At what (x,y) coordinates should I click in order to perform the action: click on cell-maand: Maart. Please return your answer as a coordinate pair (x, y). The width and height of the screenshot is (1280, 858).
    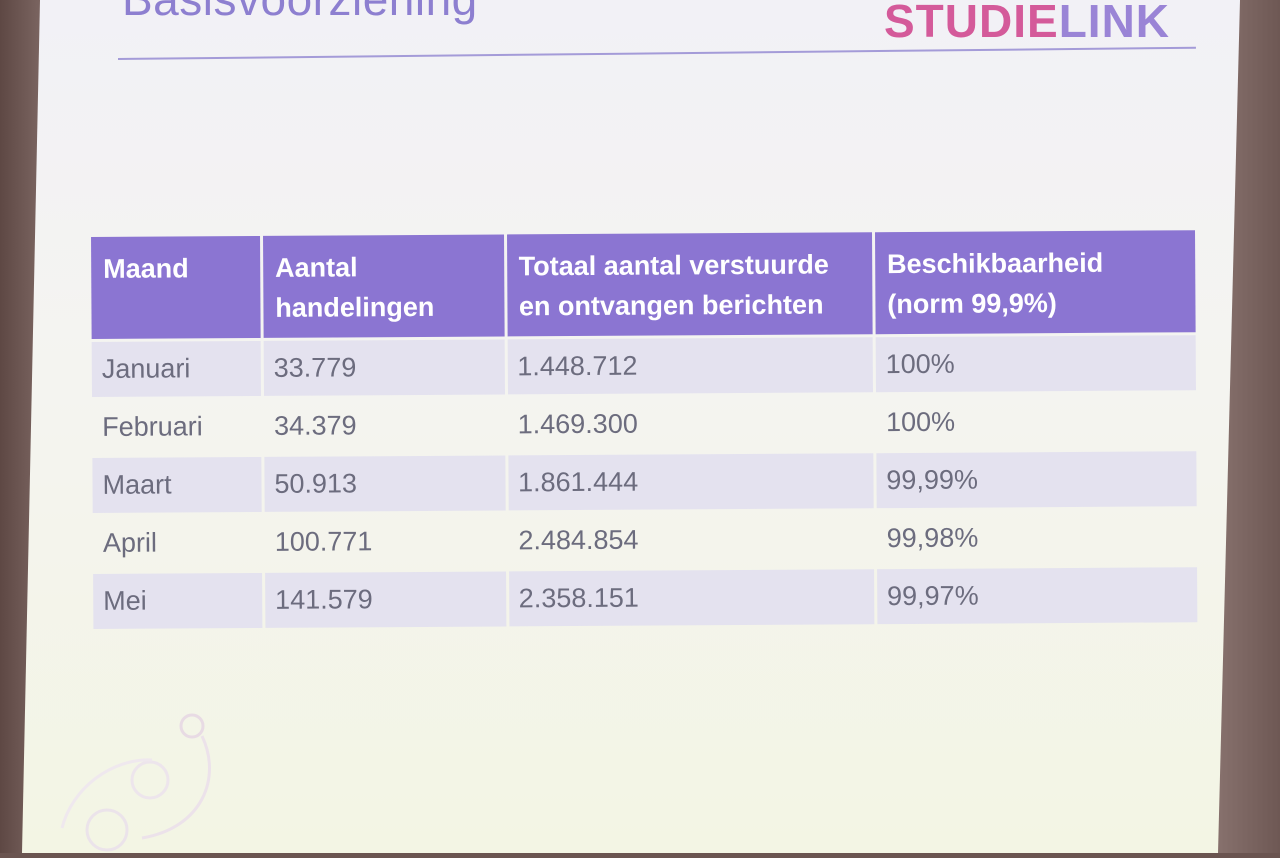
    Looking at the image, I should click on (177, 484).